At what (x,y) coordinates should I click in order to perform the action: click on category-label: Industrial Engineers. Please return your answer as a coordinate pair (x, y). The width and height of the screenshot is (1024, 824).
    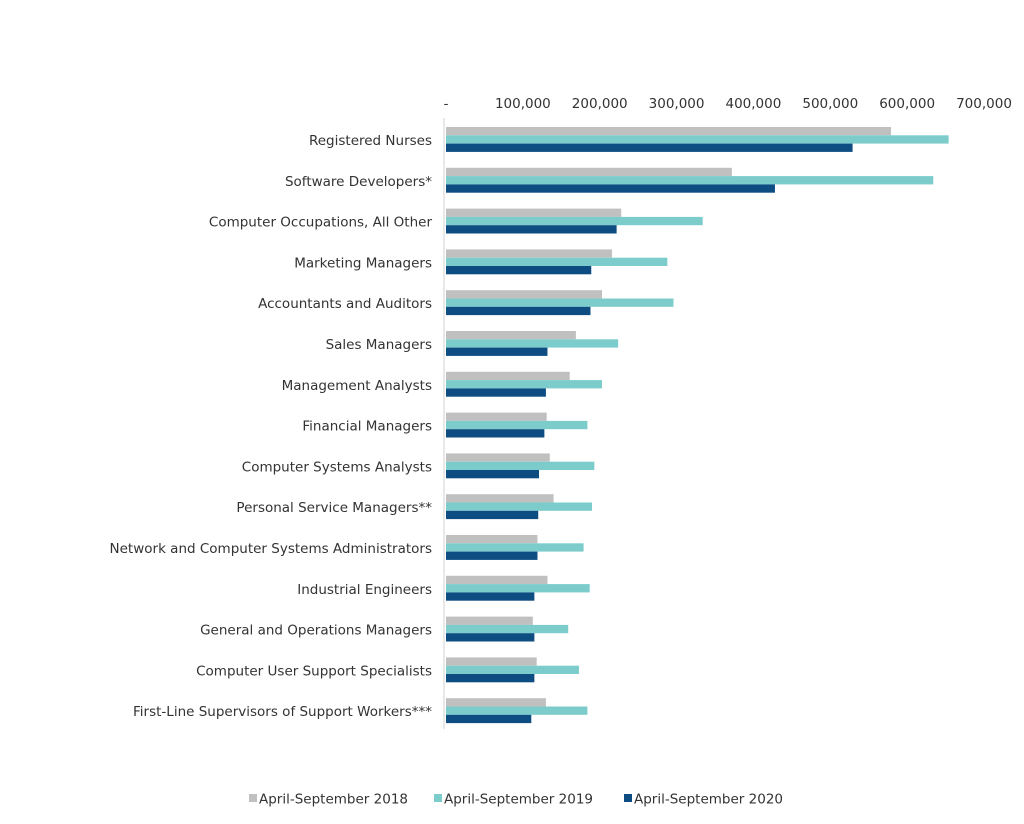
    Looking at the image, I should click on (364, 590).